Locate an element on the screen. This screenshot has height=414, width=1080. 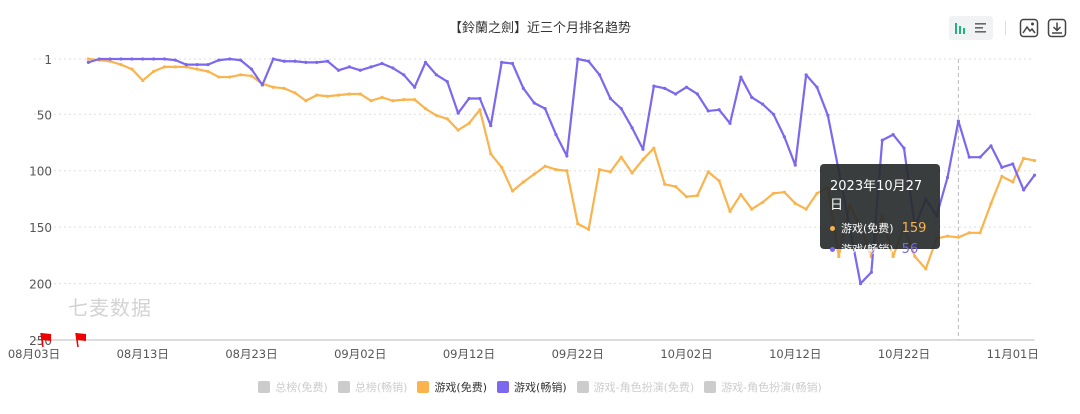
x-tick-label: 09月02日 is located at coordinates (360, 354).